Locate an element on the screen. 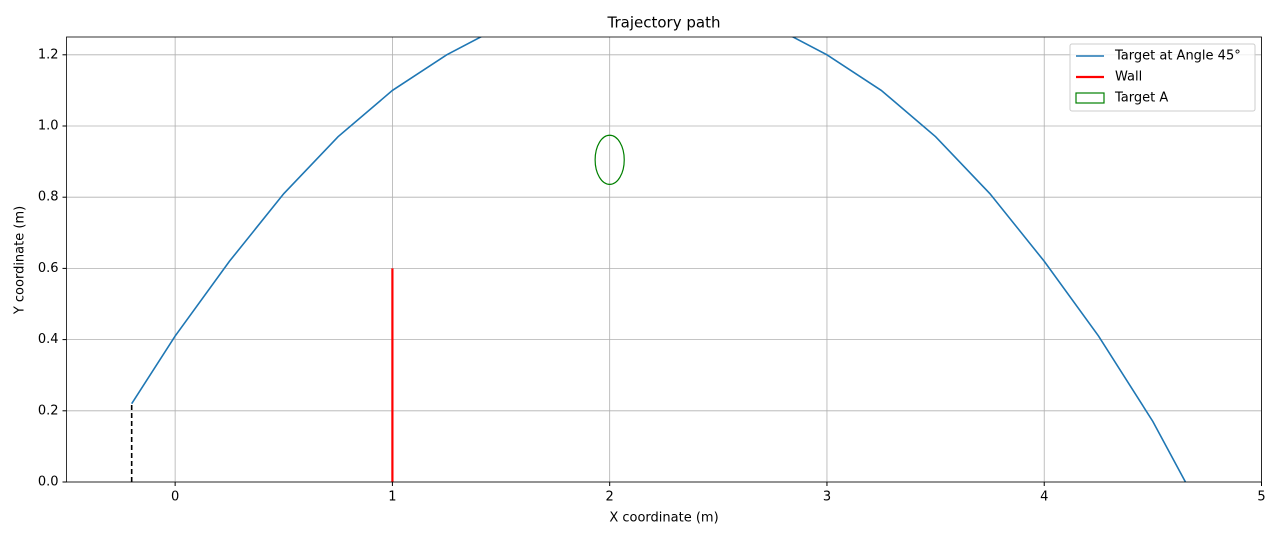 The width and height of the screenshot is (1281, 540). x-tick-label: 0 is located at coordinates (175, 497).